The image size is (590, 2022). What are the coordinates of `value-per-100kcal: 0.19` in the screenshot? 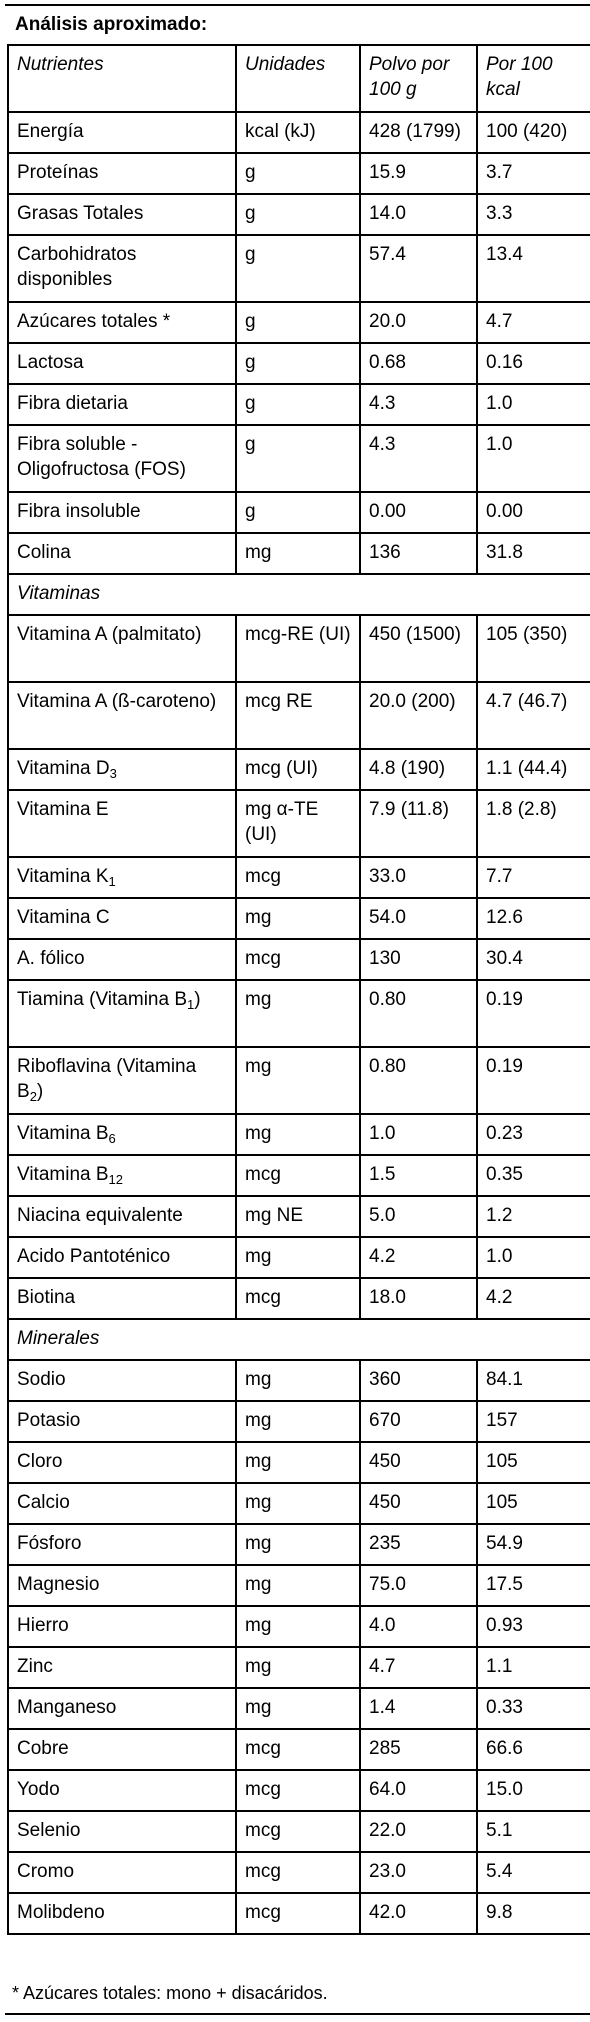 It's located at (533, 1013).